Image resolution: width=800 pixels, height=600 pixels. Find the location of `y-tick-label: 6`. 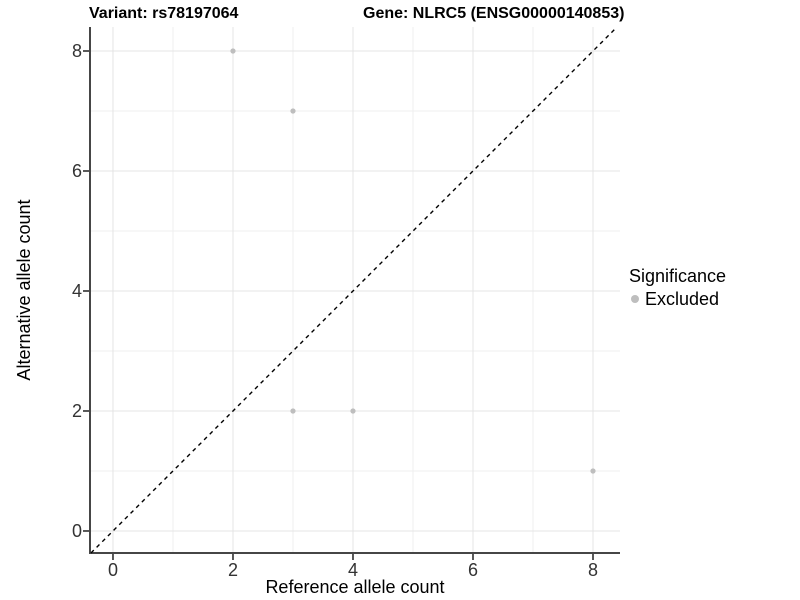

y-tick-label: 6 is located at coordinates (77, 171).